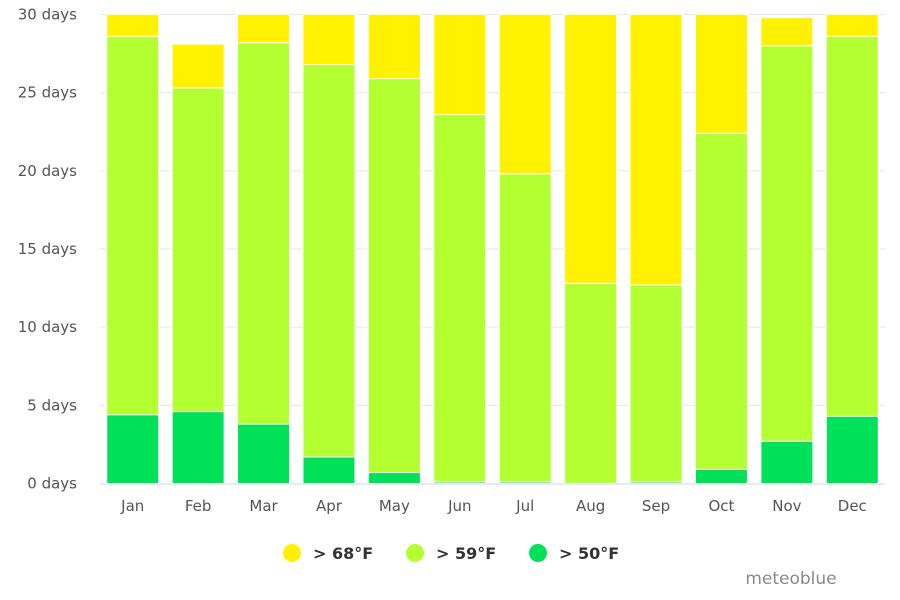 Image resolution: width=900 pixels, height=600 pixels. What do you see at coordinates (721, 506) in the screenshot?
I see `x-tick-label: Oct` at bounding box center [721, 506].